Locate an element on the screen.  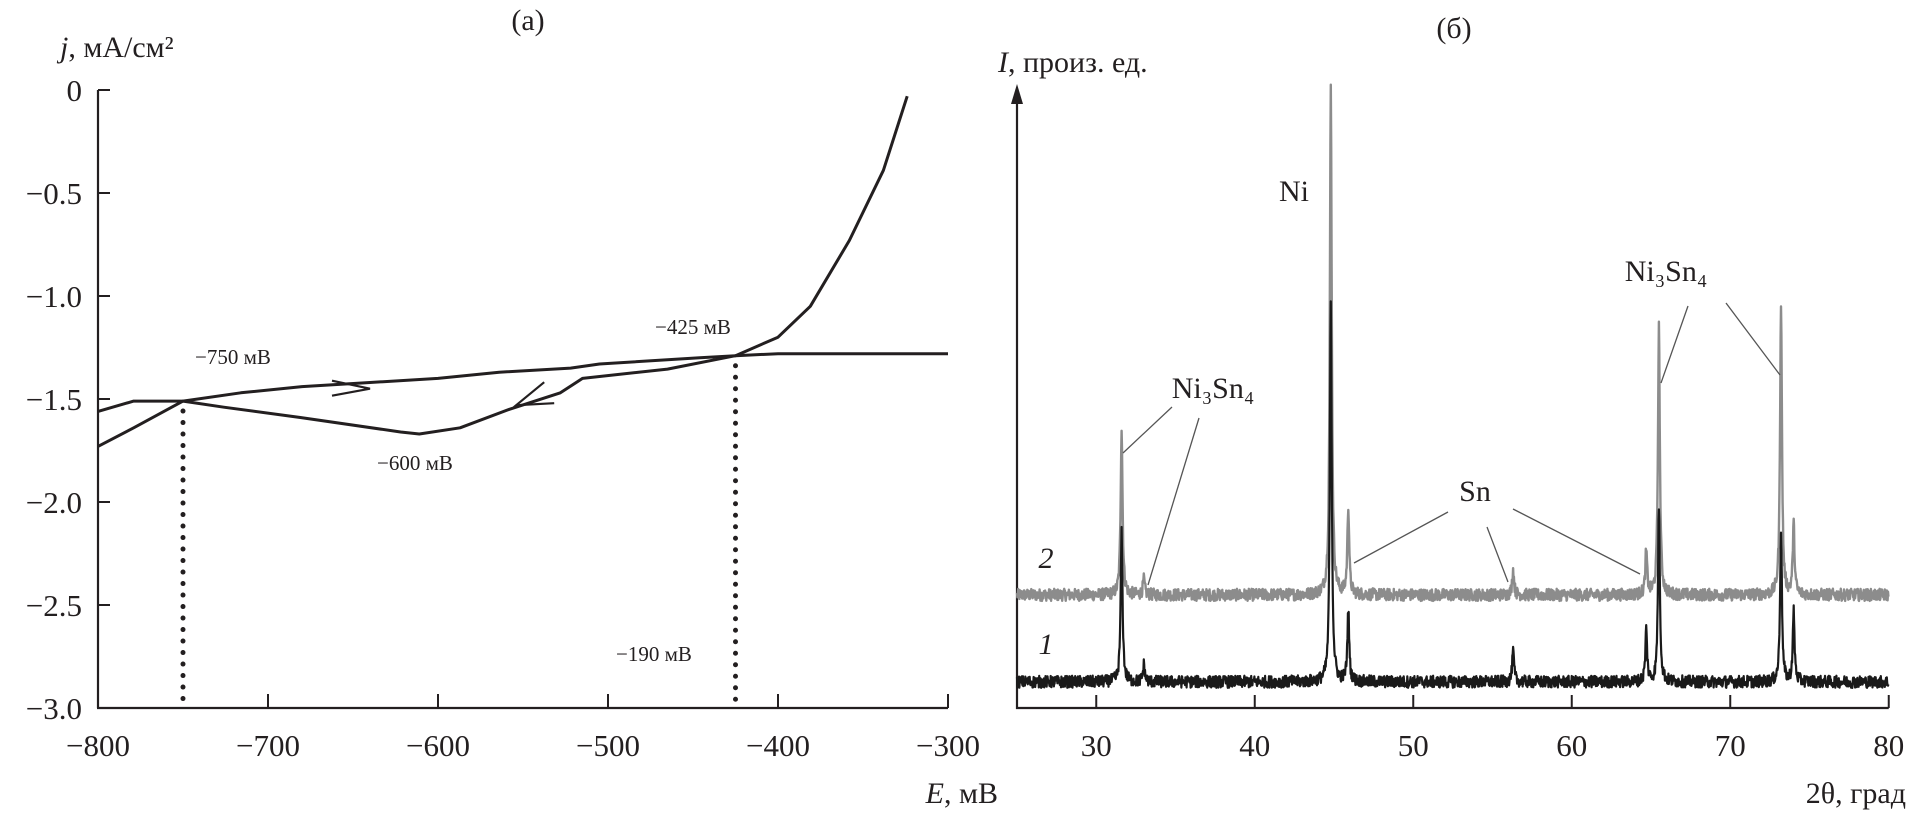
x-axis-title-a: E, мВ is located at coordinates (961, 793).